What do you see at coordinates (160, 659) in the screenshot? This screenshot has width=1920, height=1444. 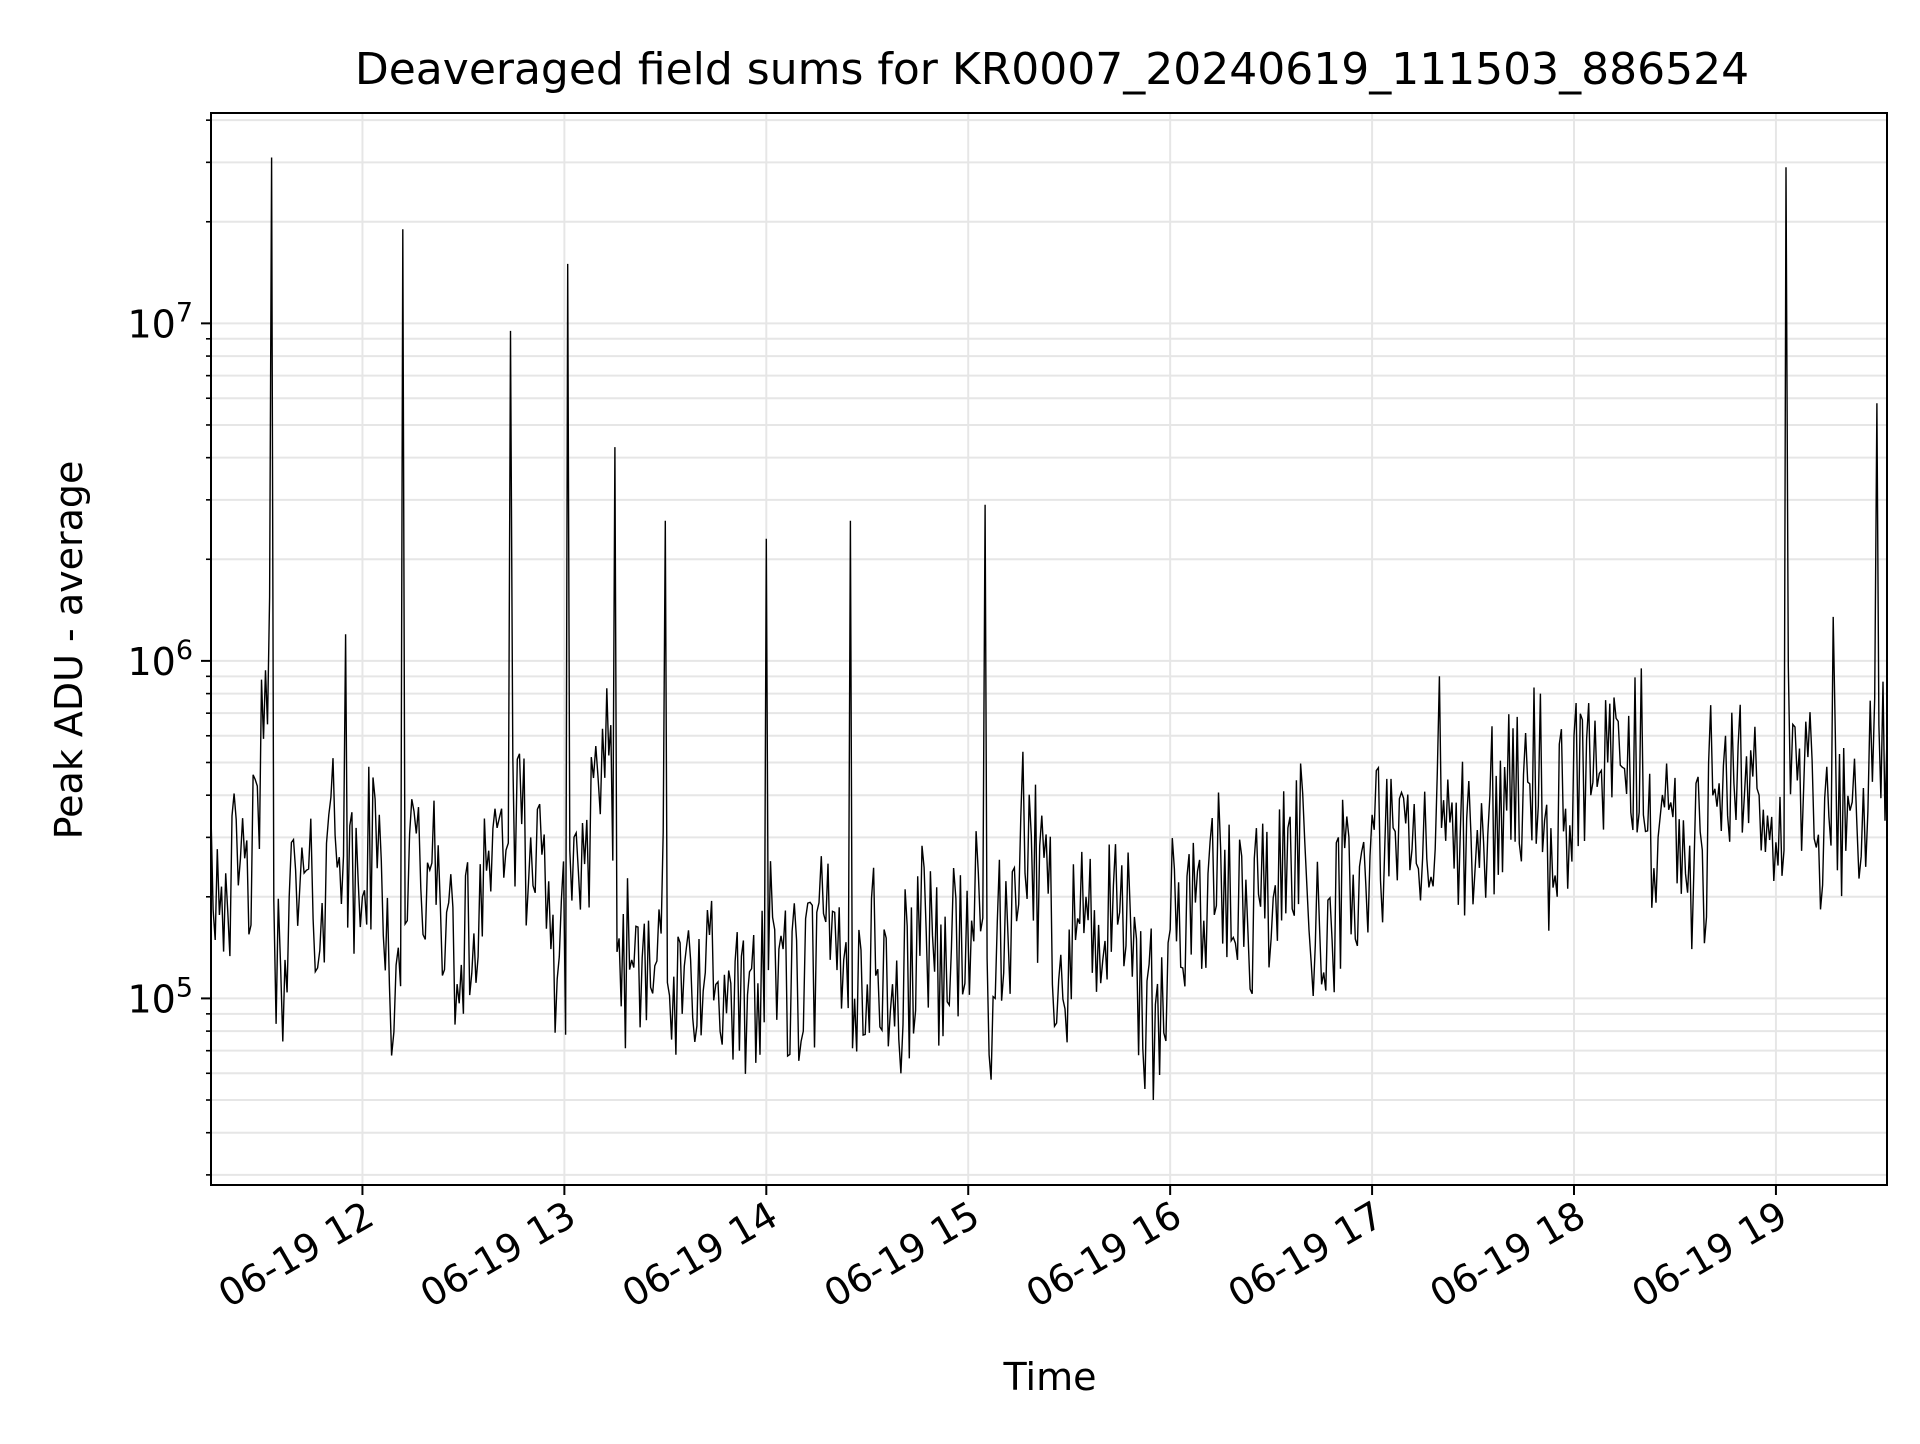 I see `y-tick-label: 106` at bounding box center [160, 659].